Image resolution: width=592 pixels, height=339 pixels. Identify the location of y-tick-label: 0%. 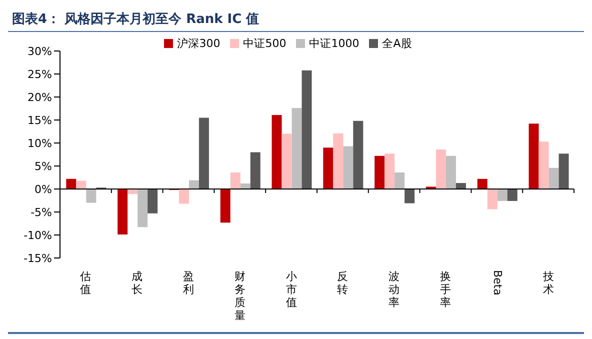
(43, 189).